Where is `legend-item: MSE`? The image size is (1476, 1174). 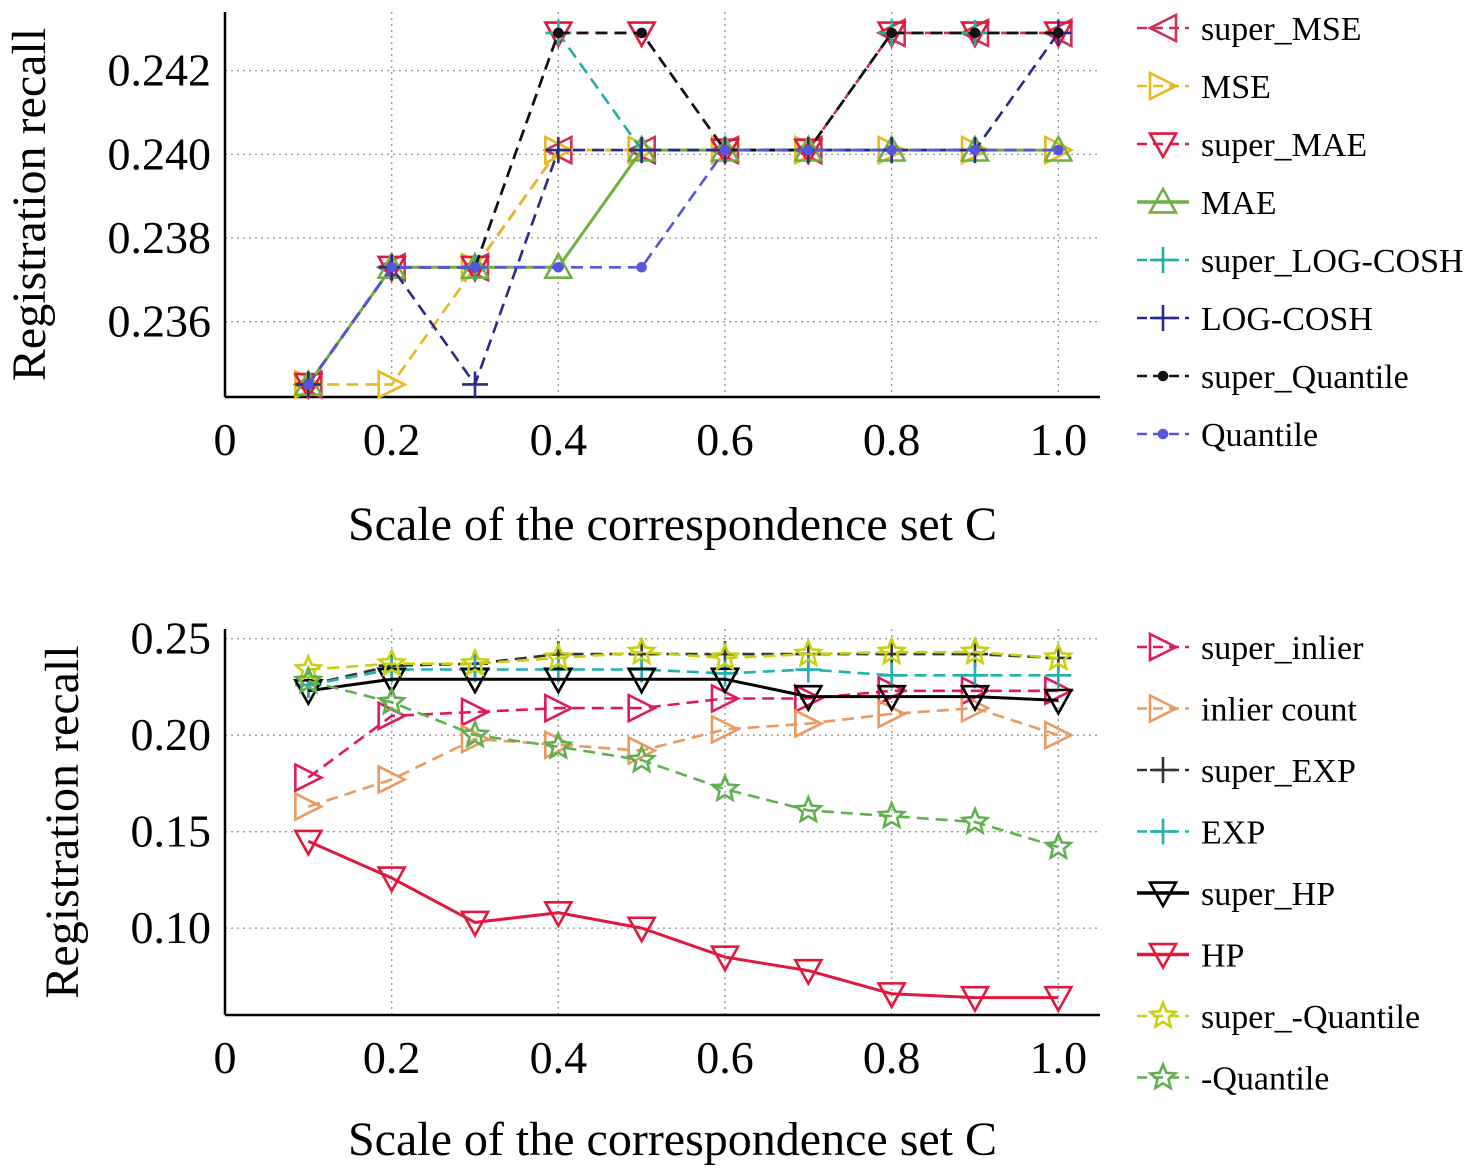 legend-item: MSE is located at coordinates (1204, 87).